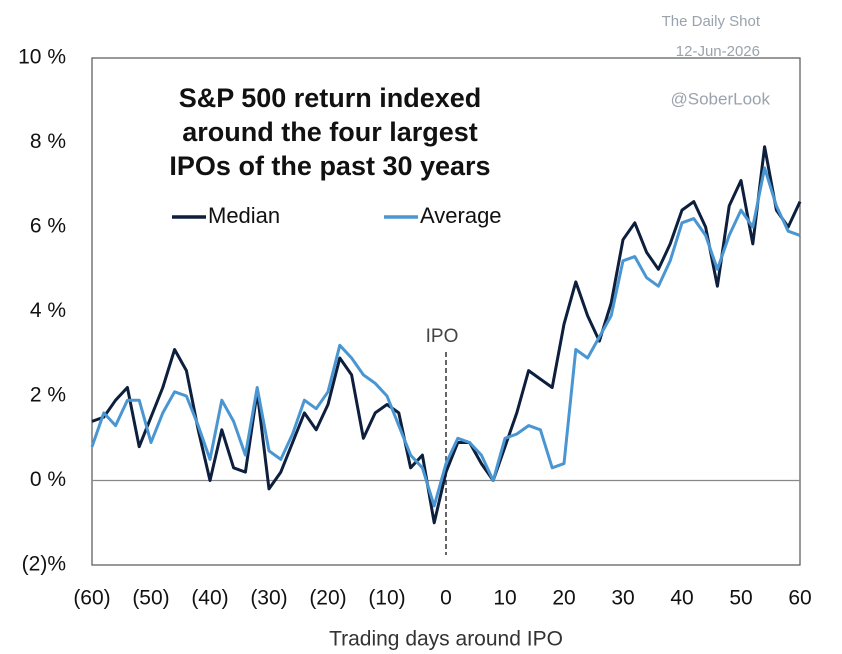 This screenshot has width=842, height=654. I want to click on x-tick-label: (60), so click(91, 598).